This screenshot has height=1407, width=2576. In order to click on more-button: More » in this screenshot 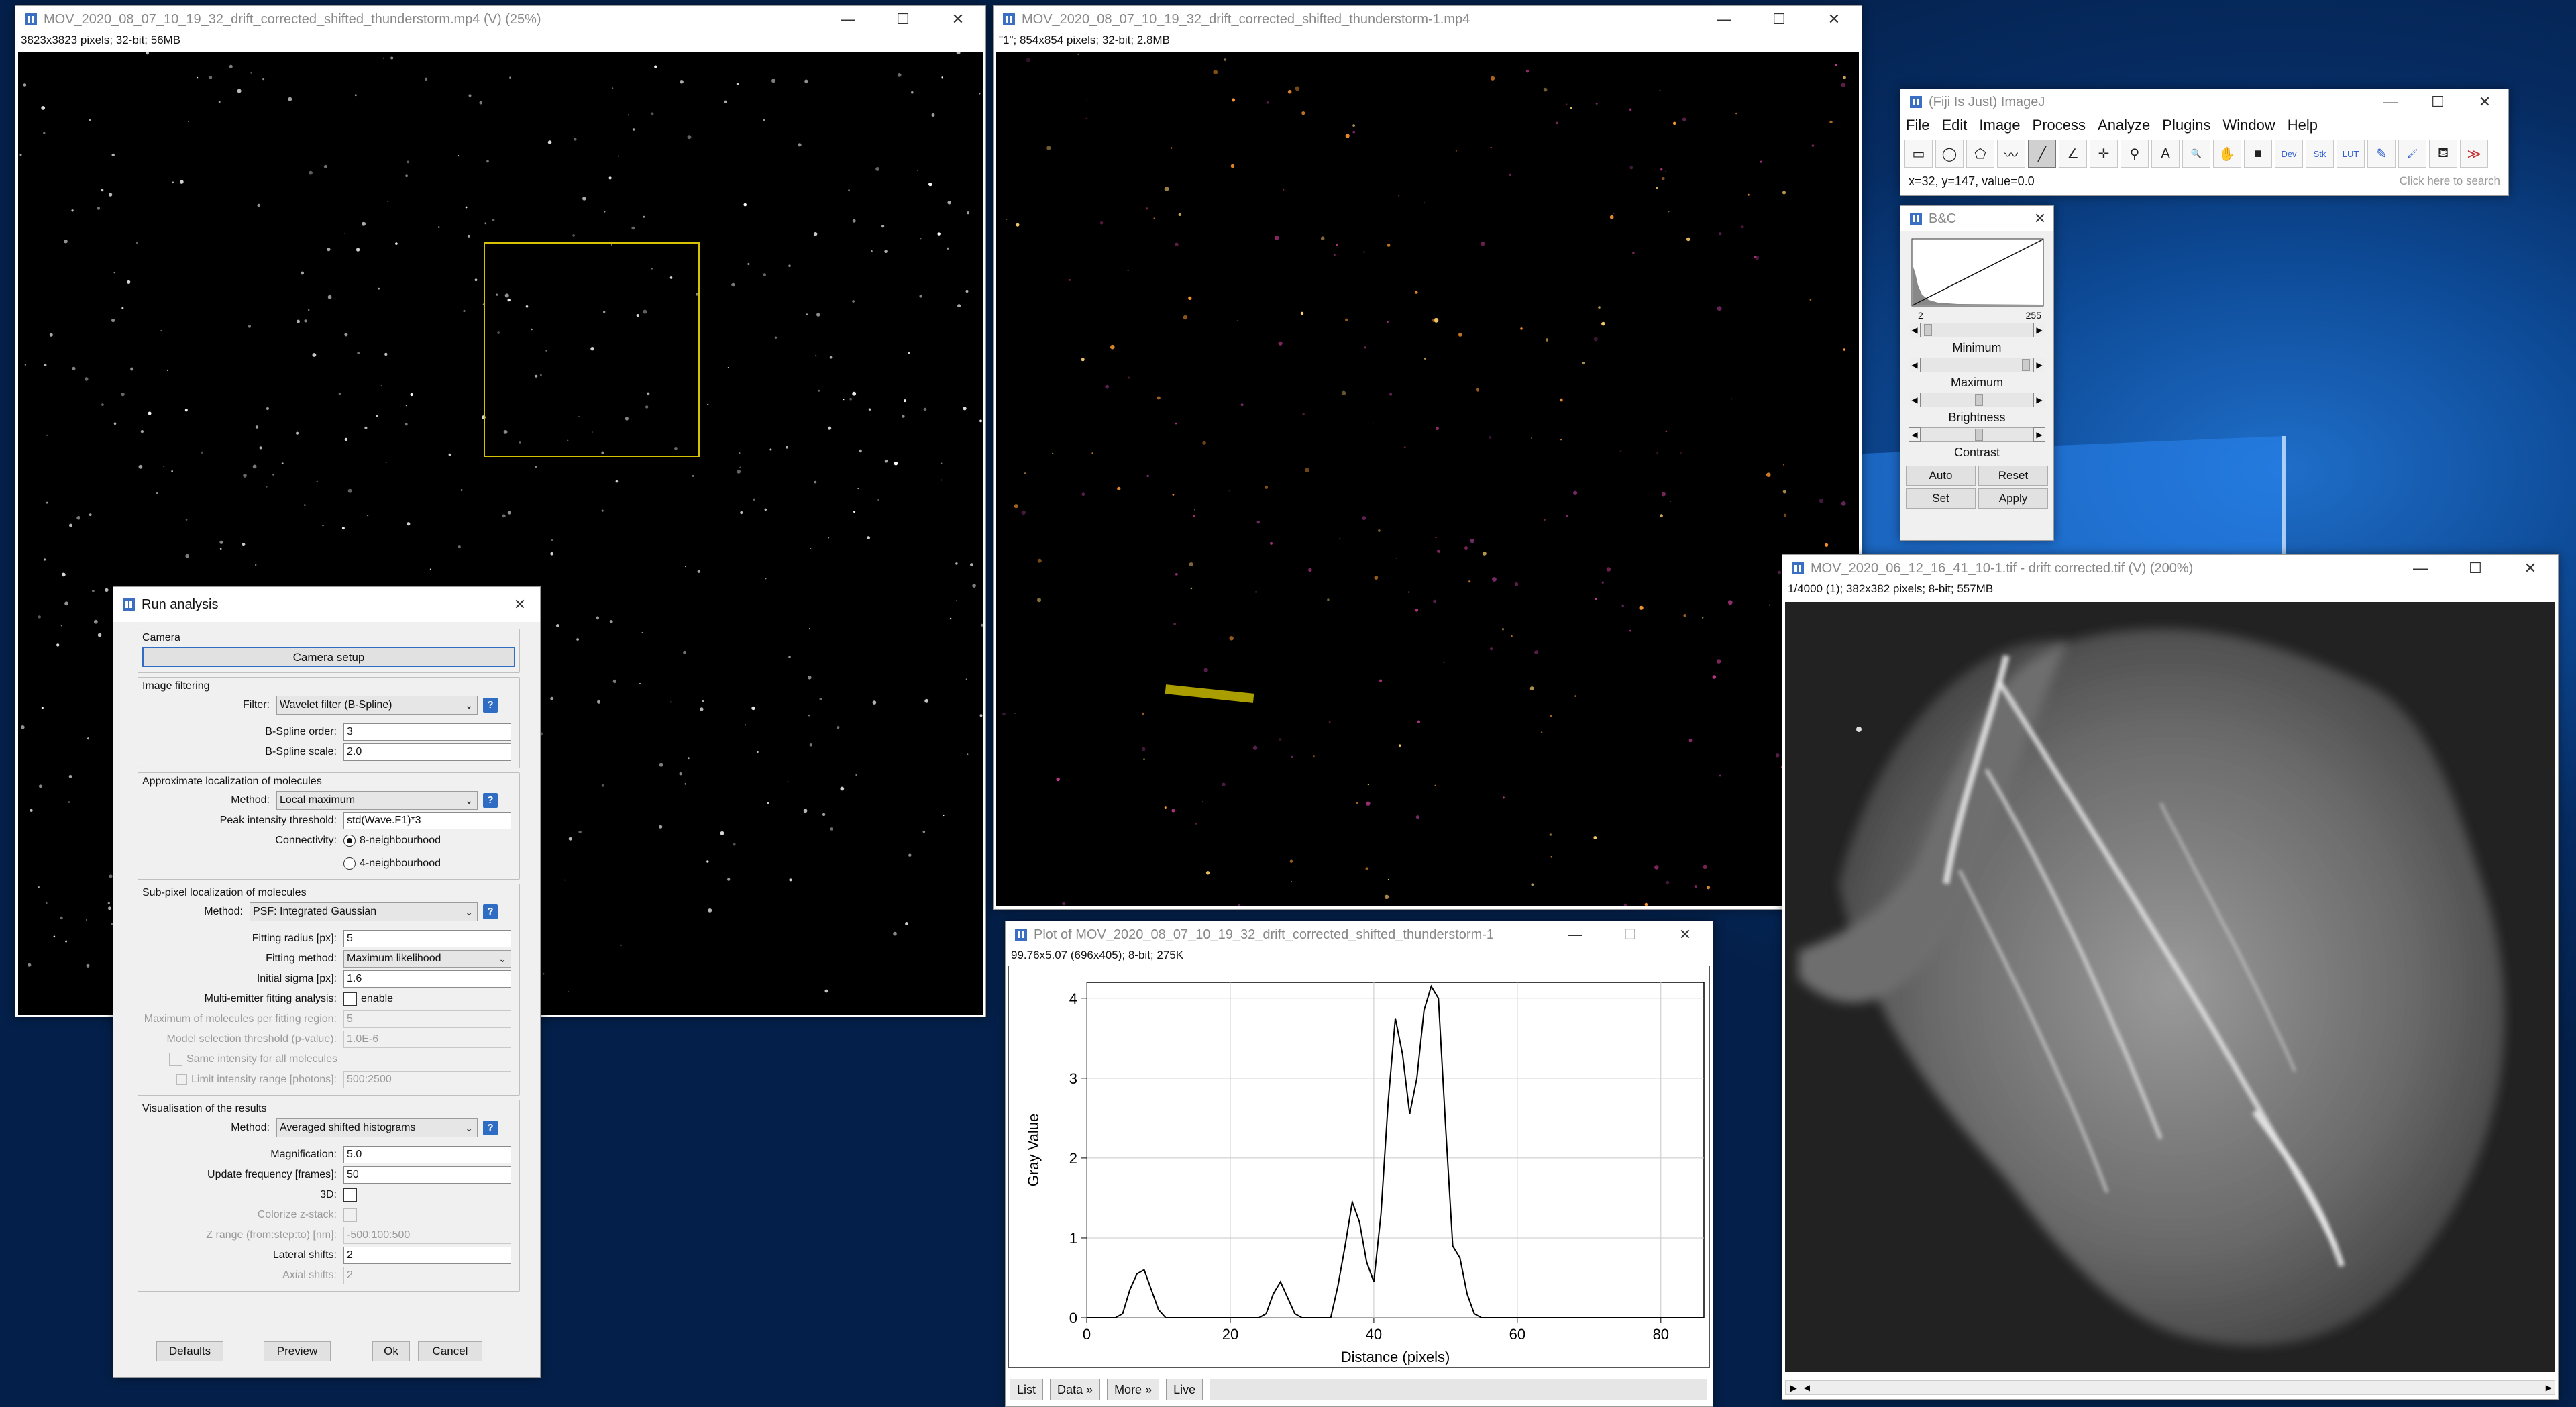, I will do `click(1133, 1389)`.